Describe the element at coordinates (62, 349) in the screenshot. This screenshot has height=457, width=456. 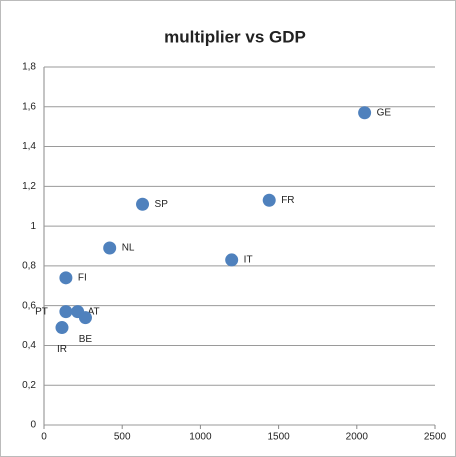
I see `point-label: IR` at that location.